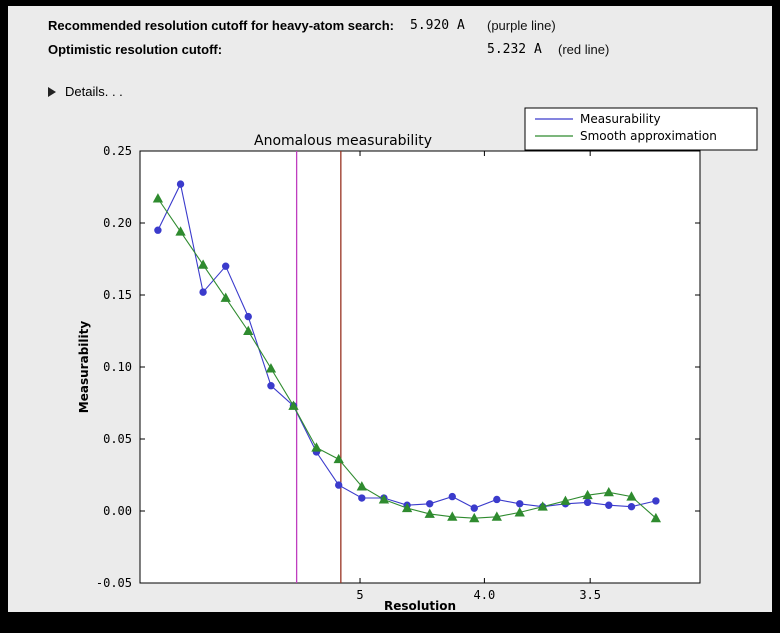 The width and height of the screenshot is (780, 633). What do you see at coordinates (117, 367) in the screenshot?
I see `y-tick-label: 0.10` at bounding box center [117, 367].